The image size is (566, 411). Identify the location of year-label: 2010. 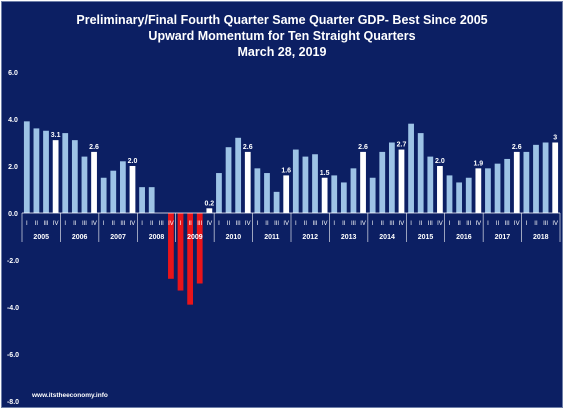
(234, 237).